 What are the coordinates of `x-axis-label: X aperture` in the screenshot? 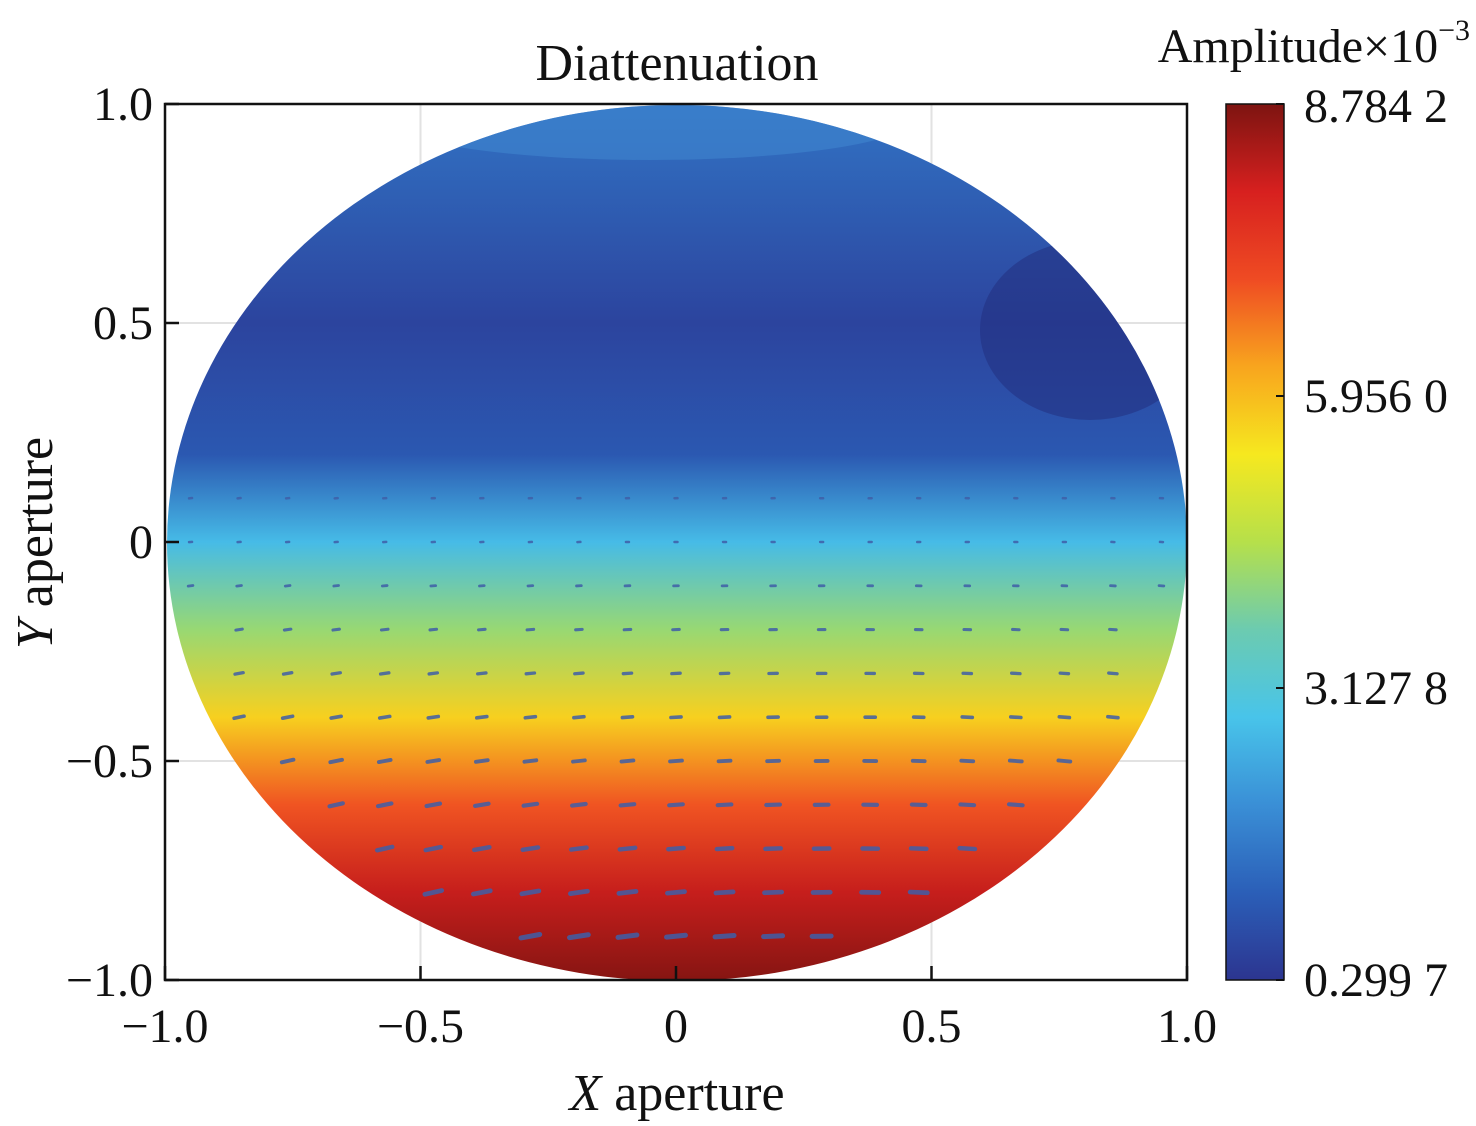 It's located at (675, 1093).